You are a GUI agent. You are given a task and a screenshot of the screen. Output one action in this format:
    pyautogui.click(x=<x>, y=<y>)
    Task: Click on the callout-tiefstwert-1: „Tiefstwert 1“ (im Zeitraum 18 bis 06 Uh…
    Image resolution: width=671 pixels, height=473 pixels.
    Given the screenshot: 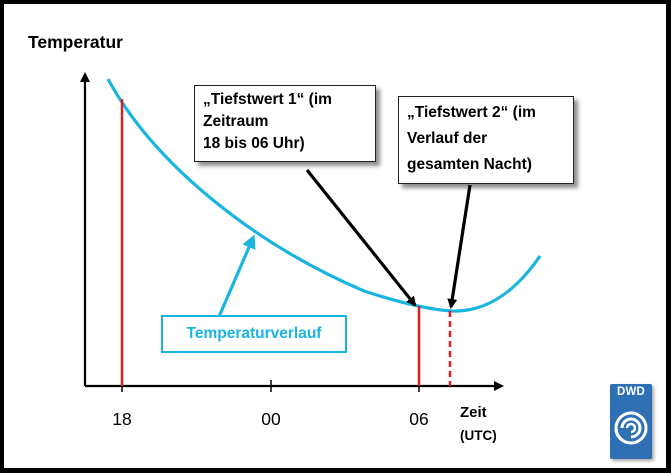 What is the action you would take?
    pyautogui.click(x=285, y=123)
    